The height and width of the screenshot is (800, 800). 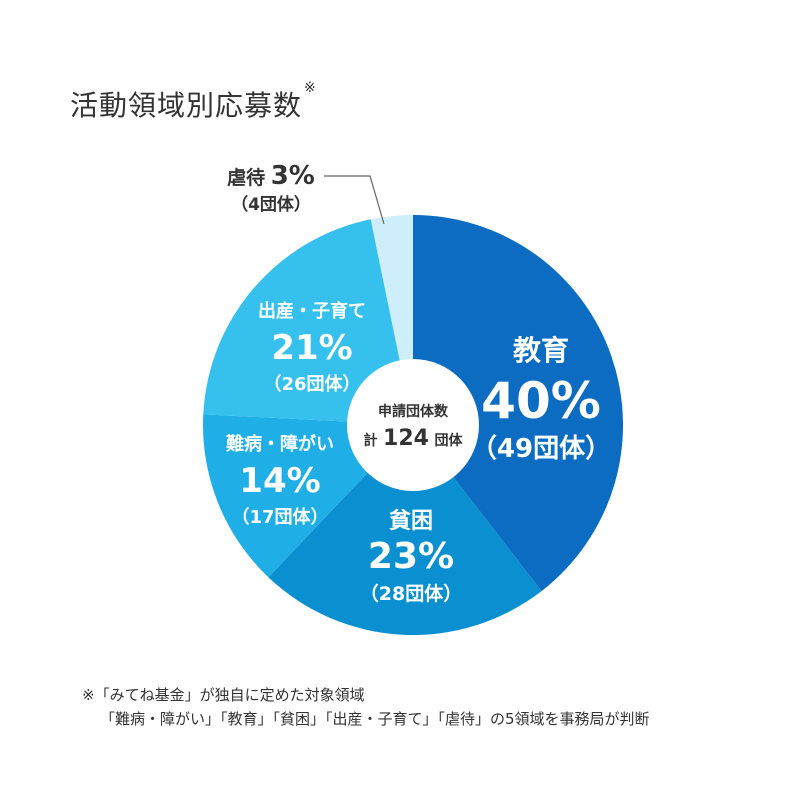 I want to click on chart-title-text: 活動領域別応募数, so click(x=186, y=105).